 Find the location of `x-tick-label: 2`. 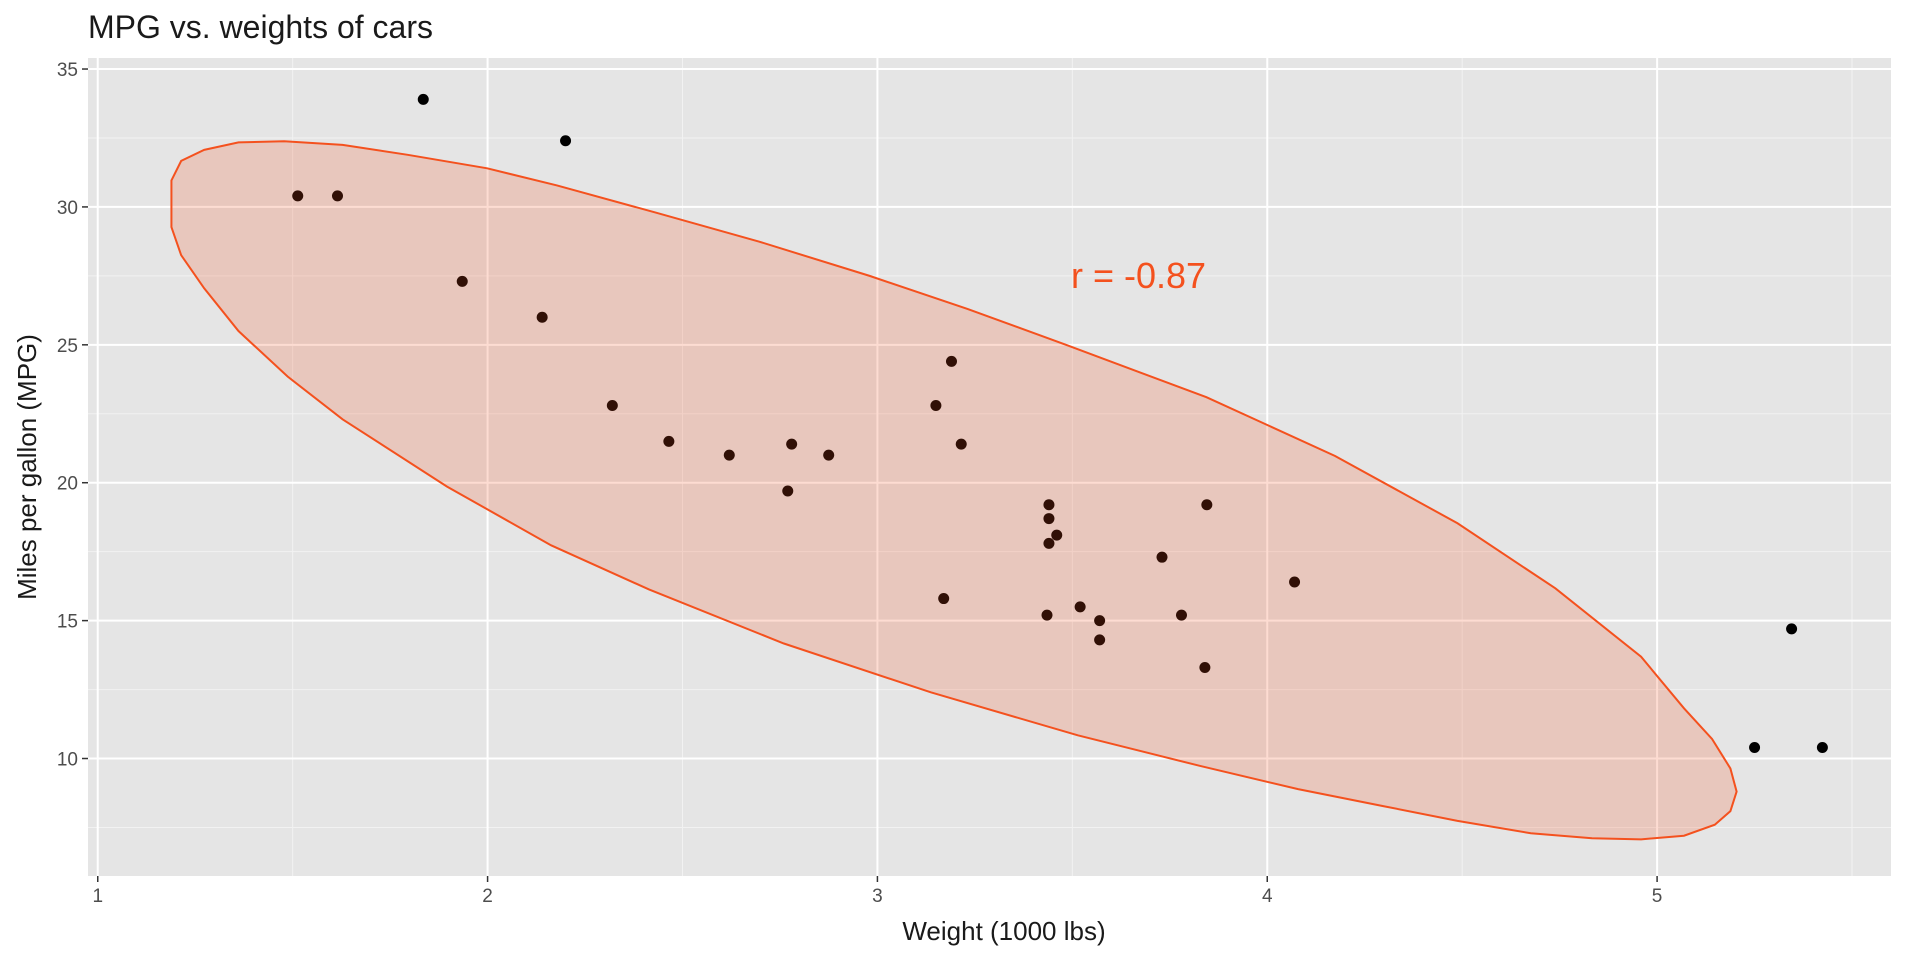

x-tick-label: 2 is located at coordinates (487, 896).